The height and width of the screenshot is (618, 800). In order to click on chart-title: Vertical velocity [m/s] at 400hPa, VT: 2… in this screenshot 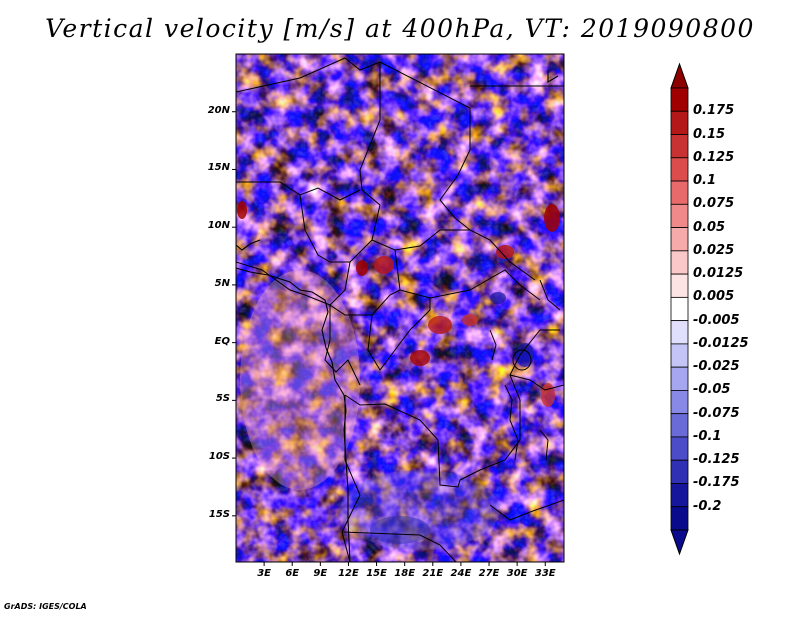, I will do `click(400, 28)`.